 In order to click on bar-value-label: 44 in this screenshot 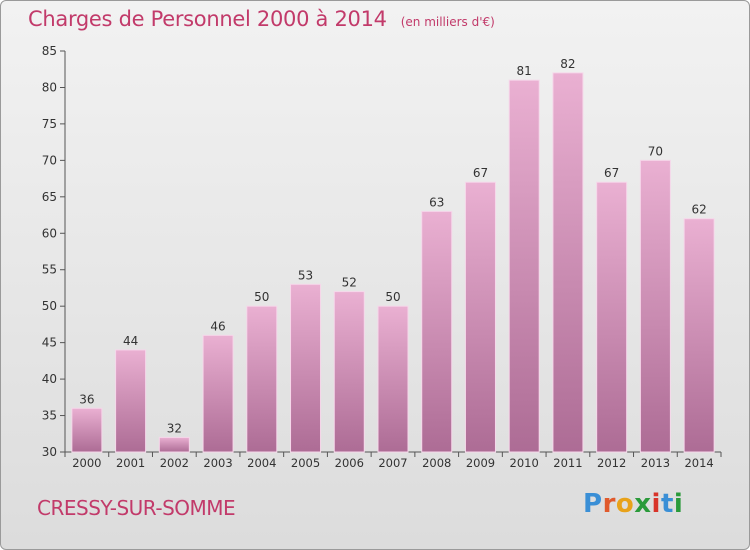, I will do `click(130, 341)`.